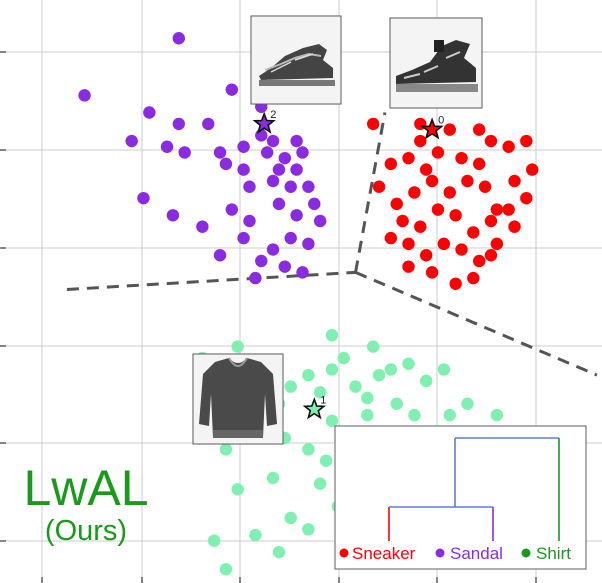 This screenshot has height=583, width=602. What do you see at coordinates (474, 489) in the screenshot?
I see `dendrogram-links` at bounding box center [474, 489].